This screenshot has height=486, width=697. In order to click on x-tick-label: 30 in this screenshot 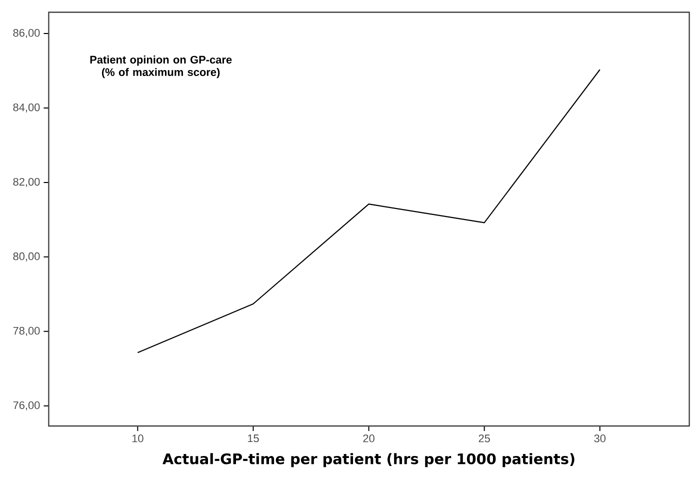, I will do `click(600, 438)`.